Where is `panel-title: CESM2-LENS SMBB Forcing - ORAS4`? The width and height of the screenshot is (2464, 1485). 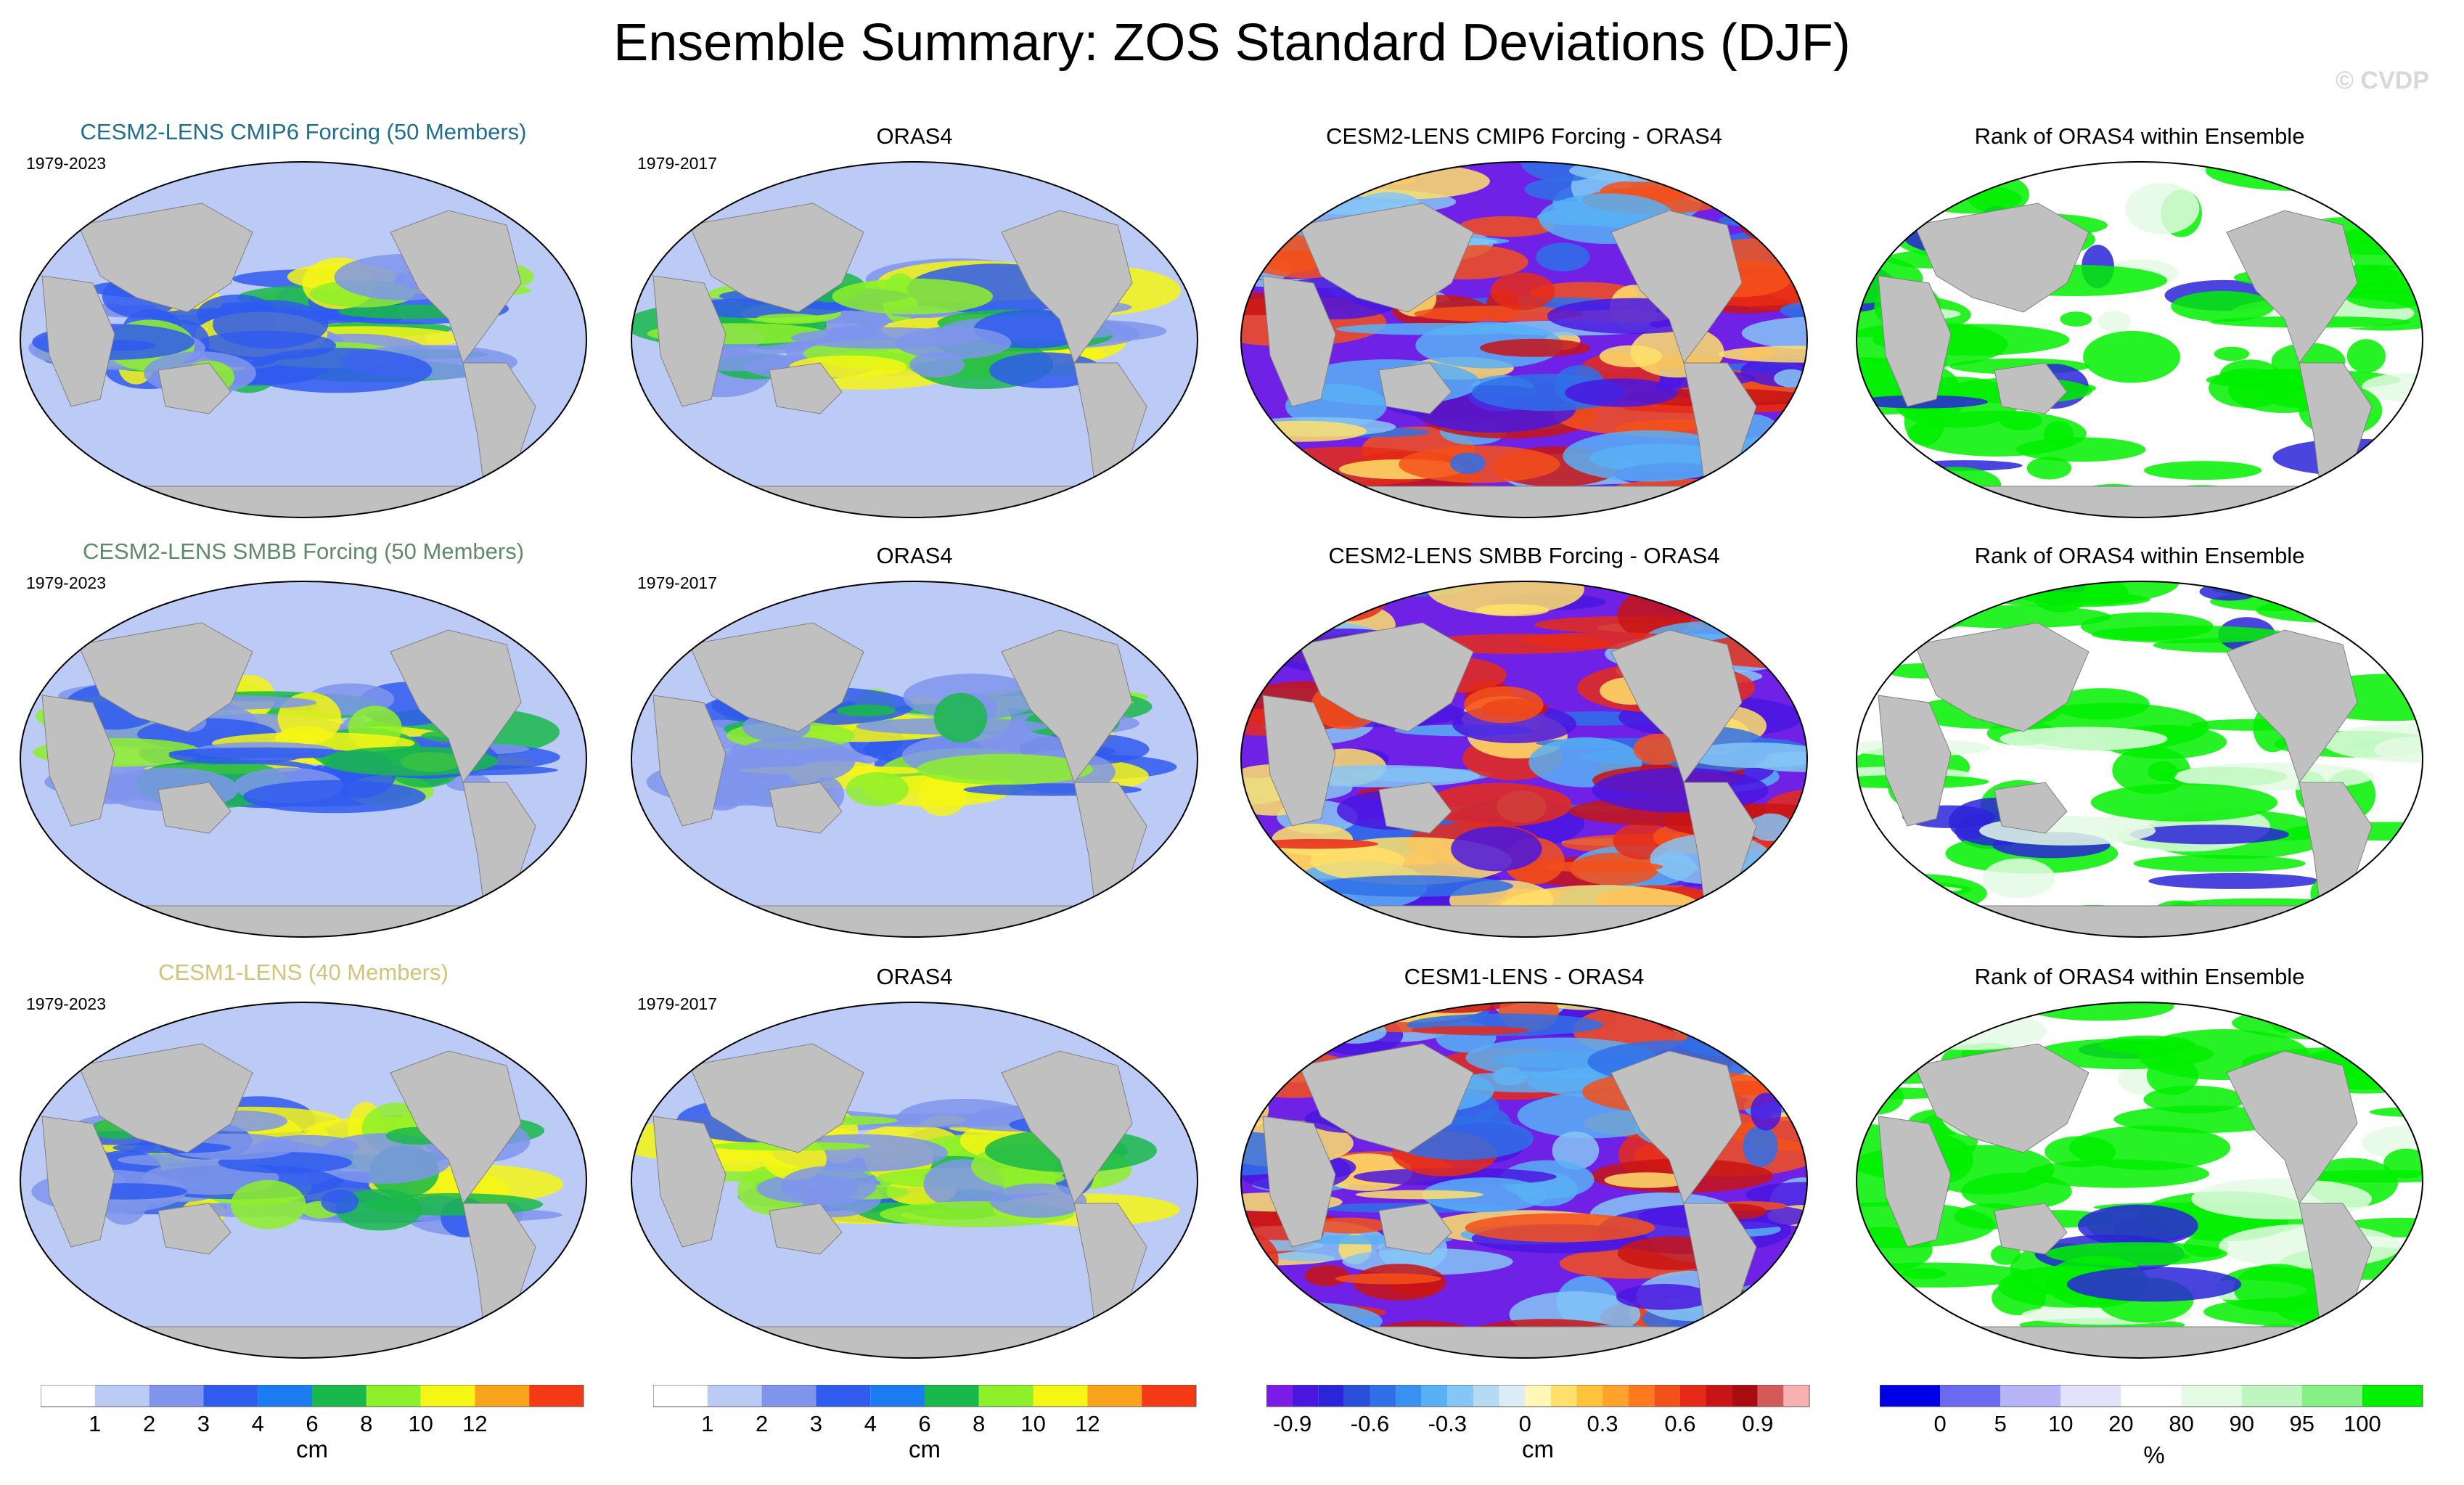 panel-title: CESM2-LENS SMBB Forcing - ORAS4 is located at coordinates (1524, 555).